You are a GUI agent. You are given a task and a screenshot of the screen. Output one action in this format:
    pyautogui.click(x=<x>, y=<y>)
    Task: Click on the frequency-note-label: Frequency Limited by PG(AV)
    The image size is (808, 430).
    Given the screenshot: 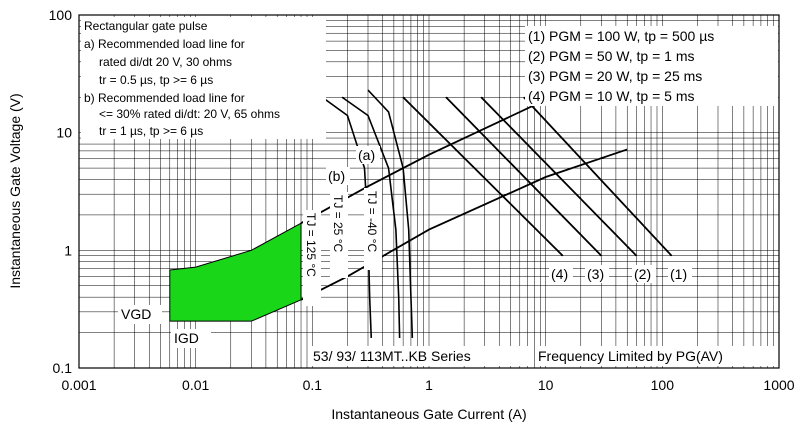 What is the action you would take?
    pyautogui.click(x=630, y=356)
    